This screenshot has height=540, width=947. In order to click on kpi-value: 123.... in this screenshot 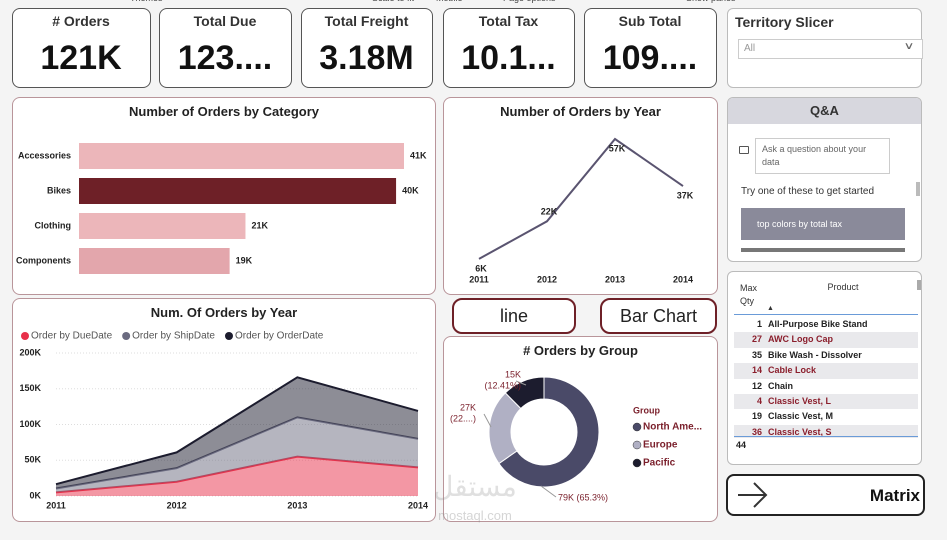, I will do `click(225, 58)`.